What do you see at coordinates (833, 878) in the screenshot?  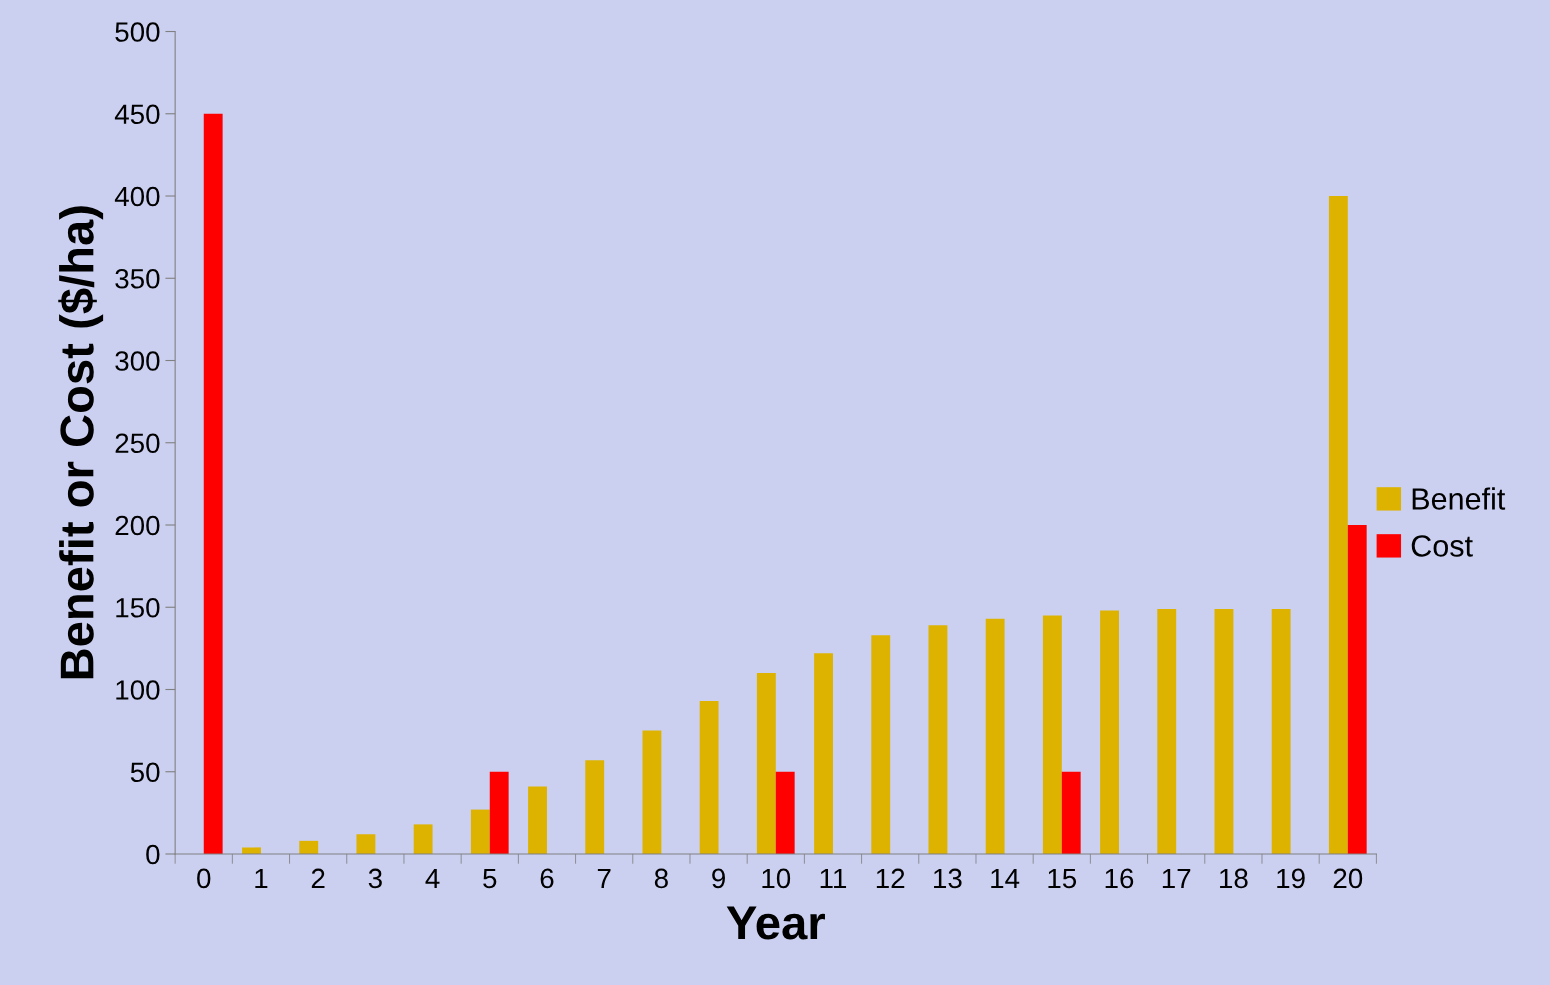 I see `x-tick-label: 11` at bounding box center [833, 878].